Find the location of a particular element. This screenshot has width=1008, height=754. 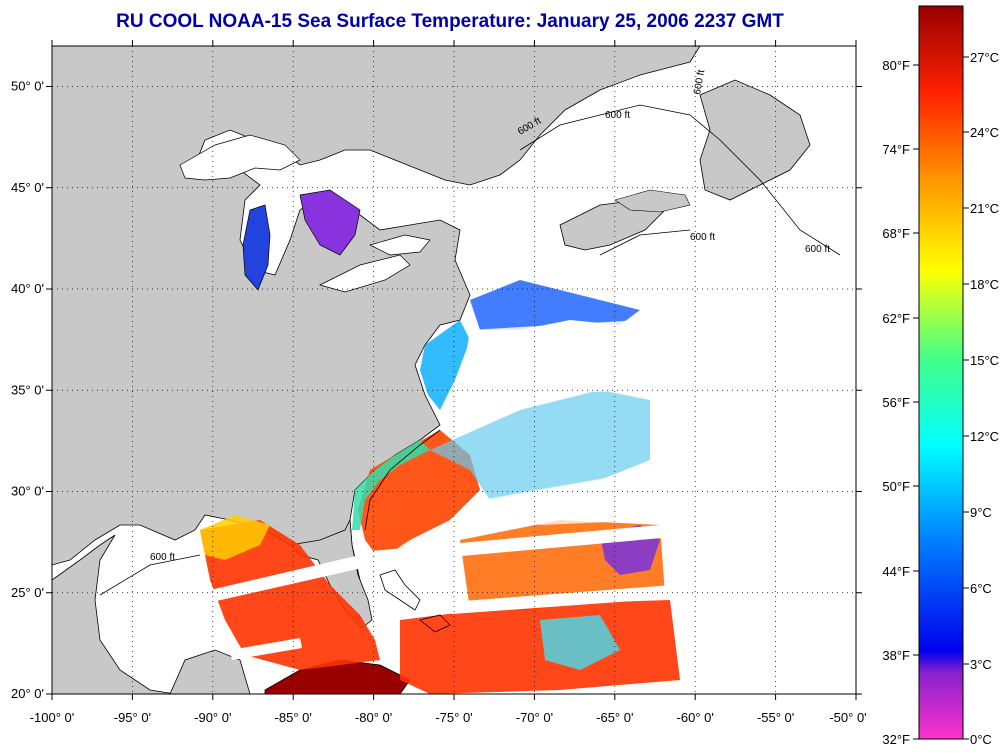

latitude-tick-label: 20° 0' is located at coordinates (27, 693).